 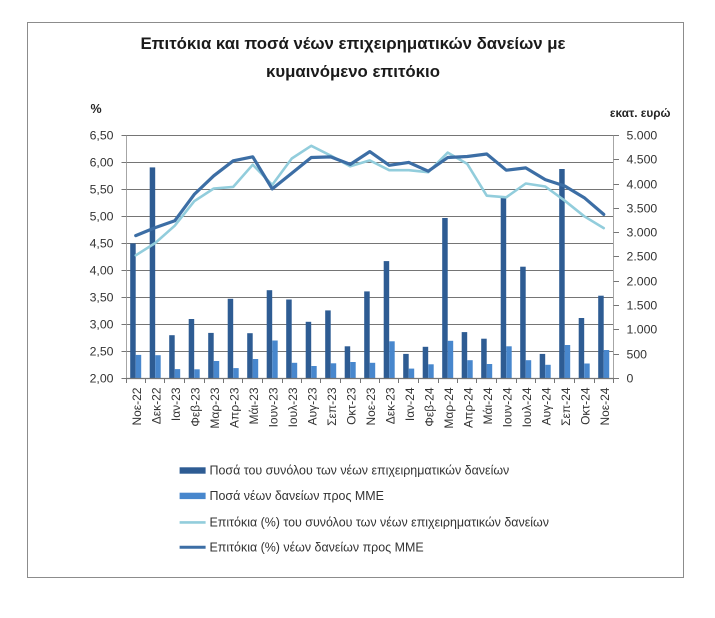 I want to click on svg-text: Σεπ-24, so click(x=566, y=406).